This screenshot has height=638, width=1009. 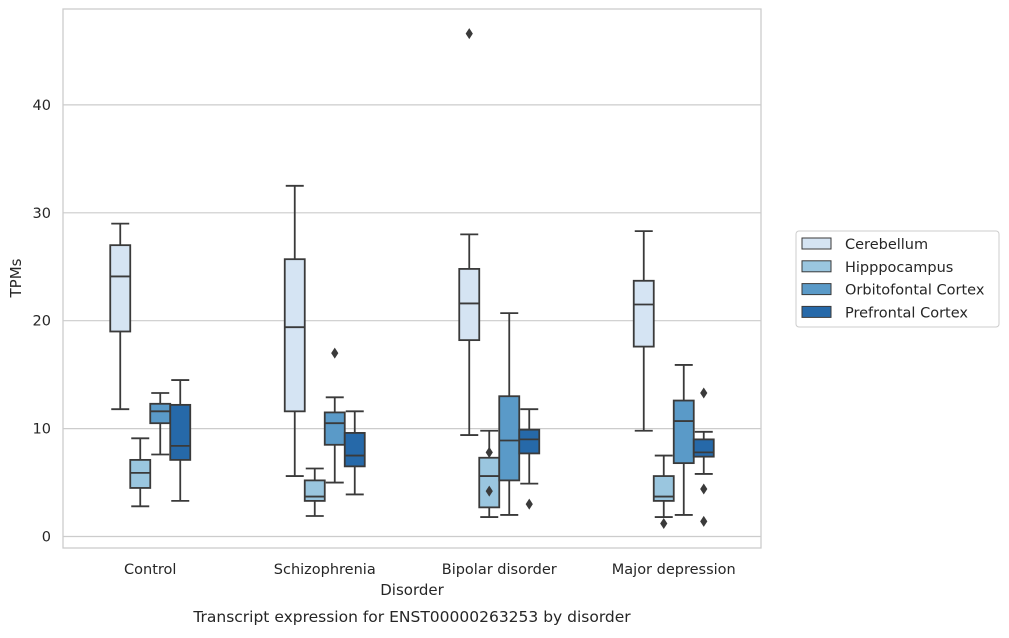 What do you see at coordinates (906, 313) in the screenshot?
I see `legend-label: Prefrontal Cortex` at bounding box center [906, 313].